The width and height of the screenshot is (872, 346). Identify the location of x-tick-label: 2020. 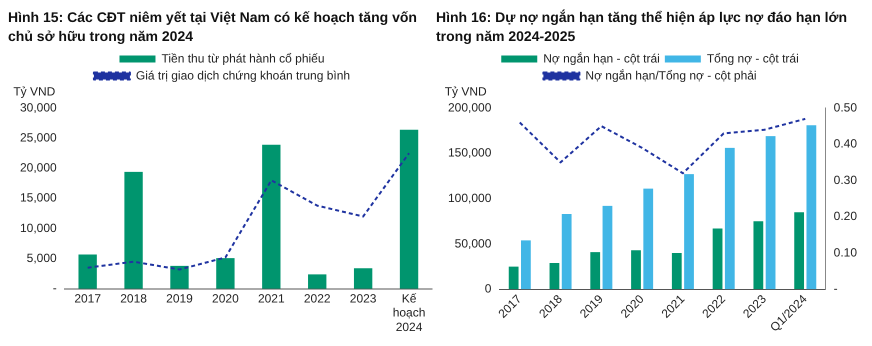
(226, 298).